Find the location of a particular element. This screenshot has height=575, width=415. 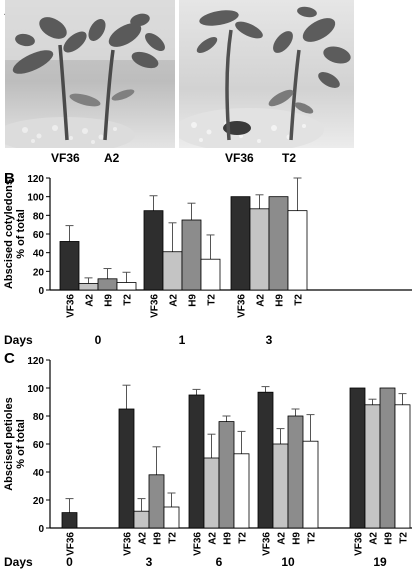

seedling-photo-right-image is located at coordinates (266, 74).